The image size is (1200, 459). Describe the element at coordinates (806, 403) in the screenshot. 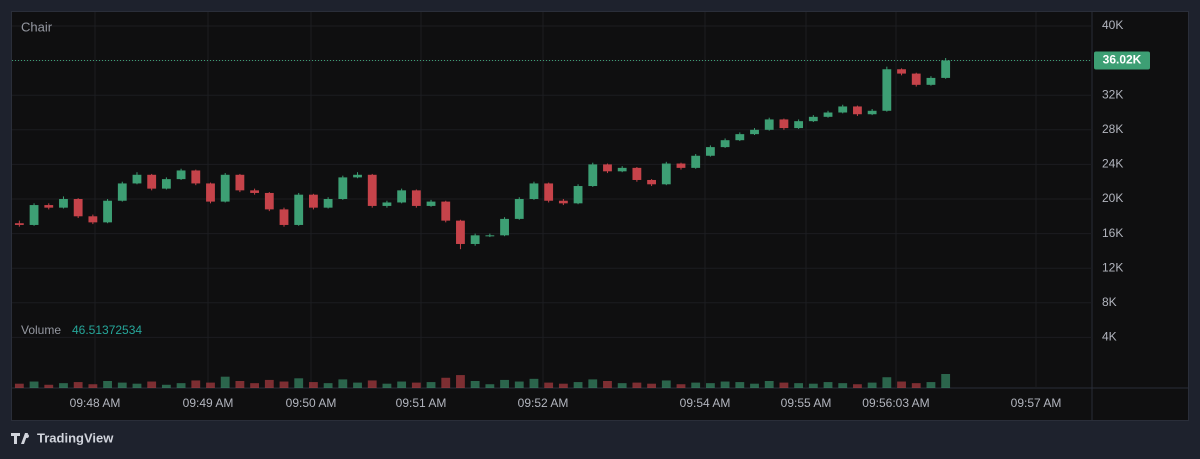

I see `x-tick-label: 09:55 AM` at that location.